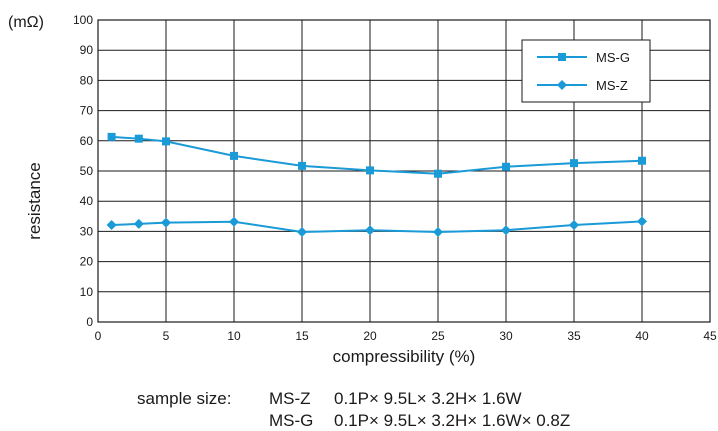 The height and width of the screenshot is (431, 718). Describe the element at coordinates (438, 336) in the screenshot. I see `x-tick-label: 25` at that location.